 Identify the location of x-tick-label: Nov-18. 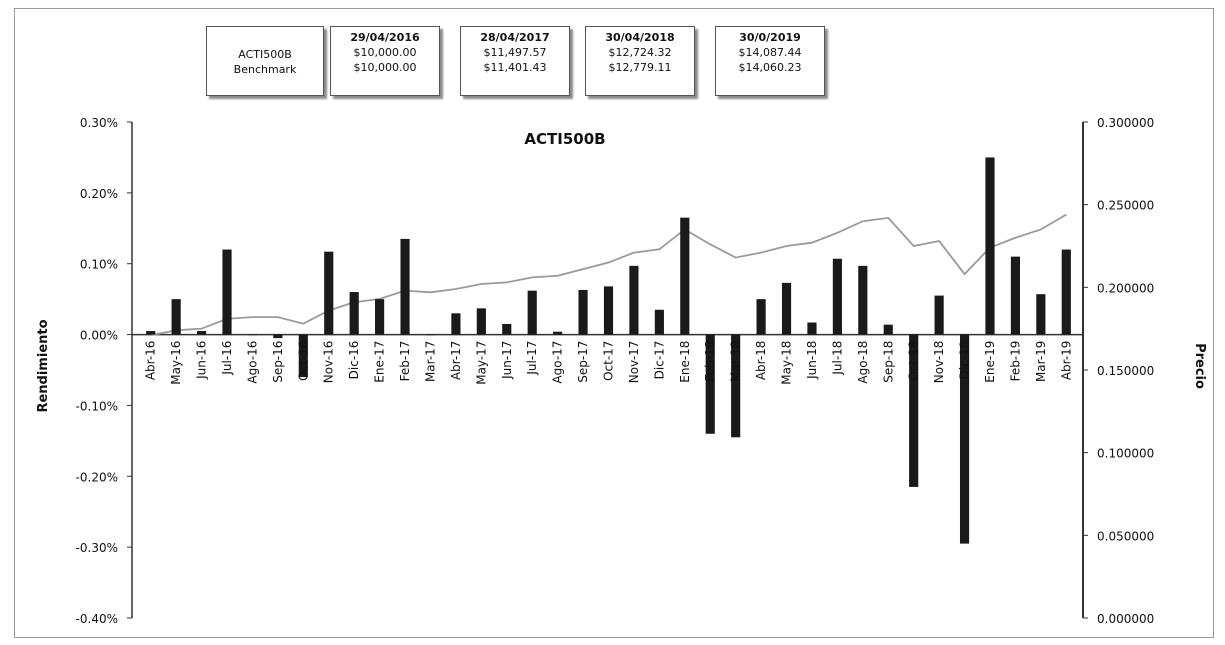
(939, 362).